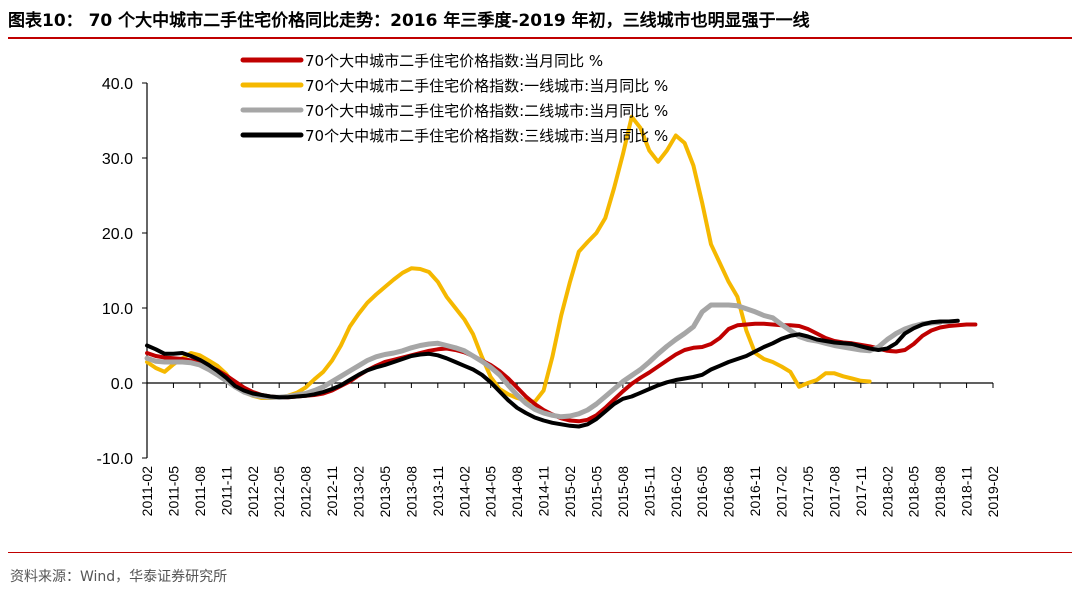  Describe the element at coordinates (438, 491) in the screenshot. I see `x-tick-label: 2013-11` at that location.